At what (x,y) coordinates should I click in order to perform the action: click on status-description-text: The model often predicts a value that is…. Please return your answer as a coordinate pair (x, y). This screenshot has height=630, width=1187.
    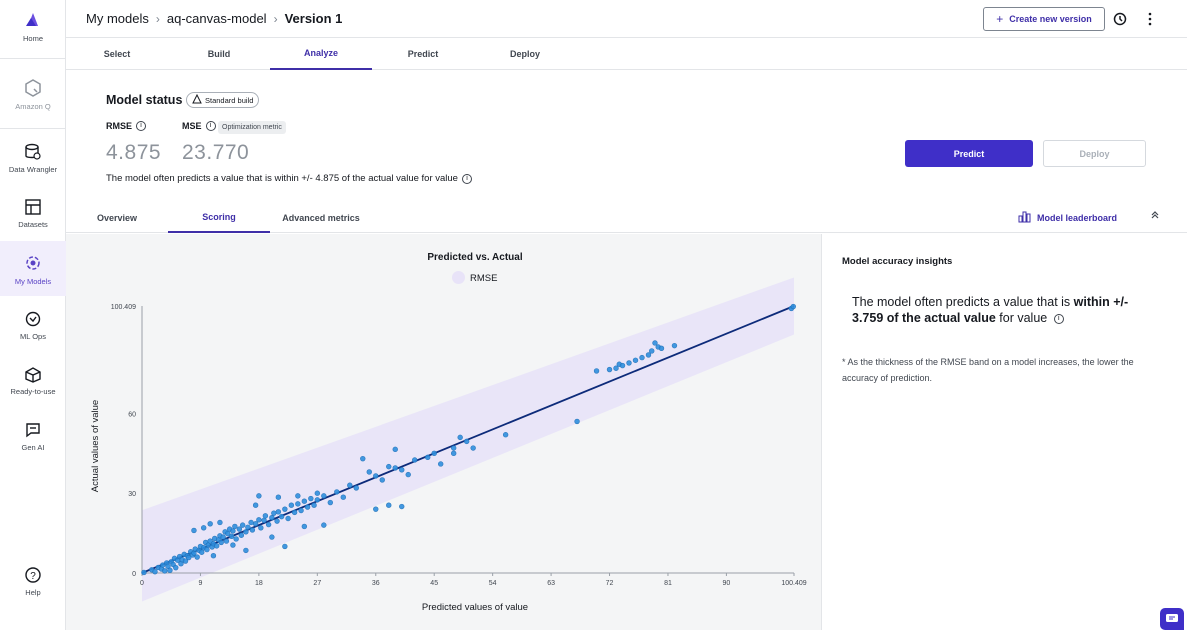
    Looking at the image, I should click on (282, 178).